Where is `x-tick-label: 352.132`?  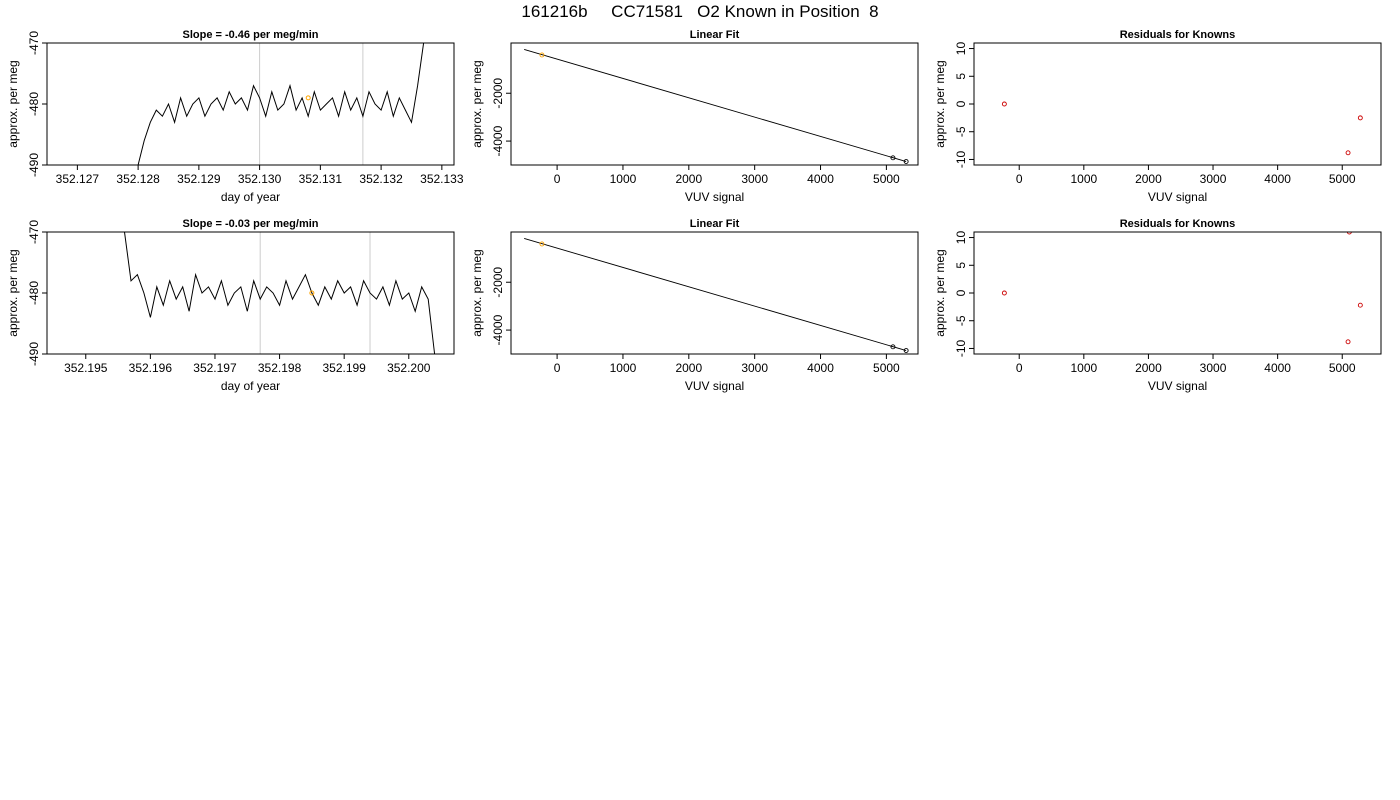
x-tick-label: 352.132 is located at coordinates (381, 179).